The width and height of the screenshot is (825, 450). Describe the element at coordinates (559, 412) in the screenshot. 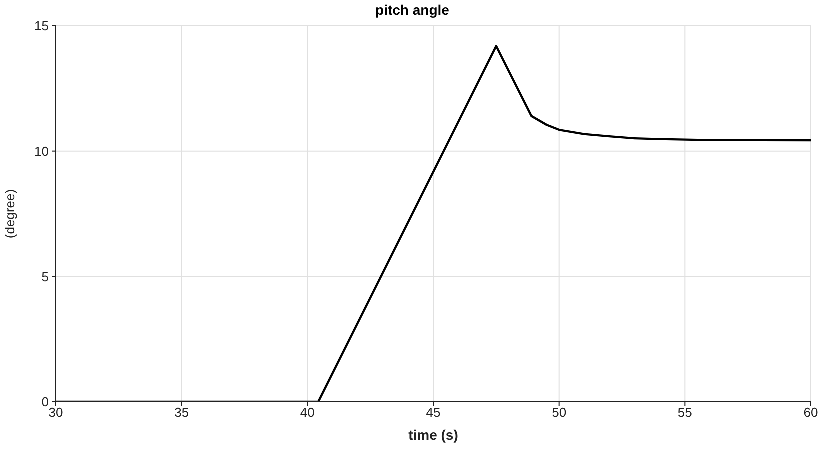

I see `x-tick-label: 50` at that location.